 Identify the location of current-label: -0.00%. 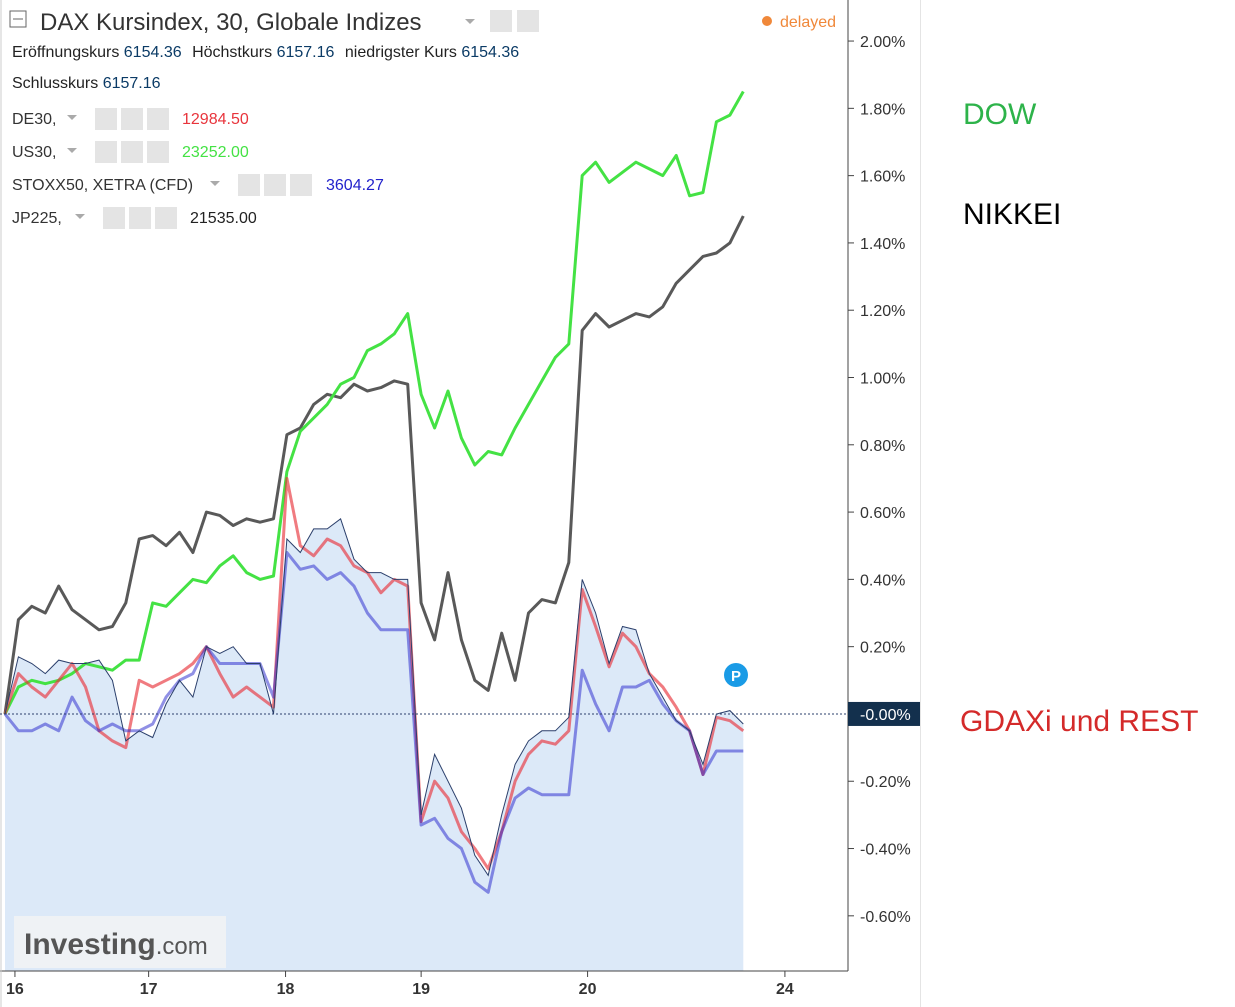
(885, 715).